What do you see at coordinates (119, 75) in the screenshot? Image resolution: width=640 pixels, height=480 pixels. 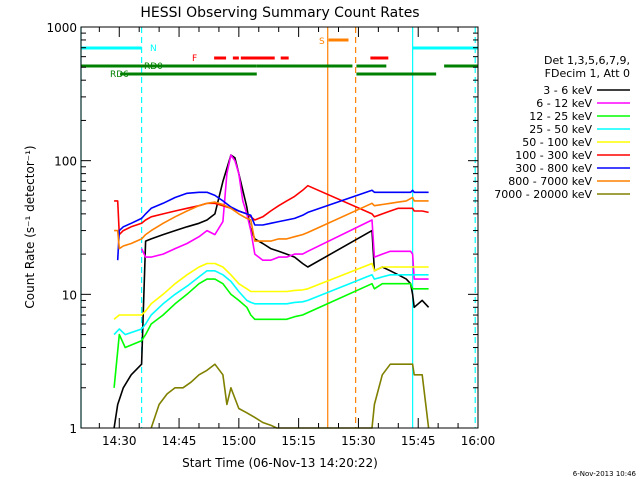 I see `flag-label-rd6: RD6` at bounding box center [119, 75].